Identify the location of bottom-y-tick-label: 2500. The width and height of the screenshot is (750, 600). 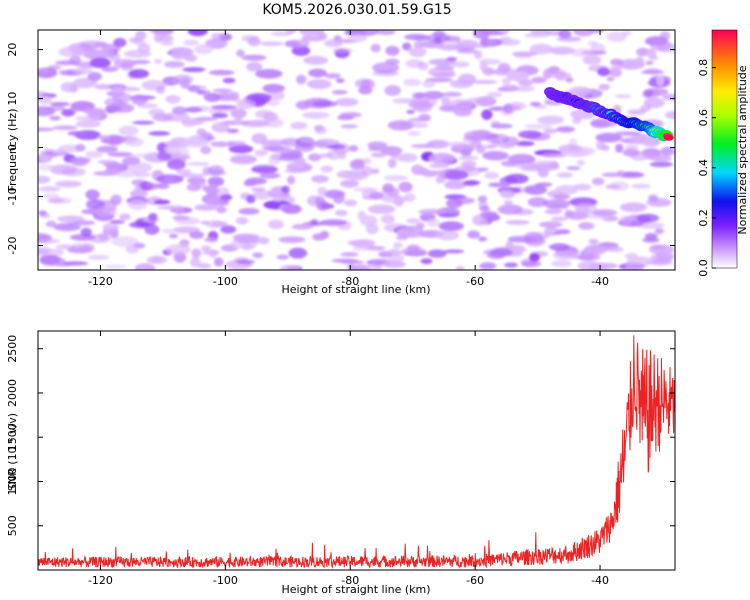
(12, 349).